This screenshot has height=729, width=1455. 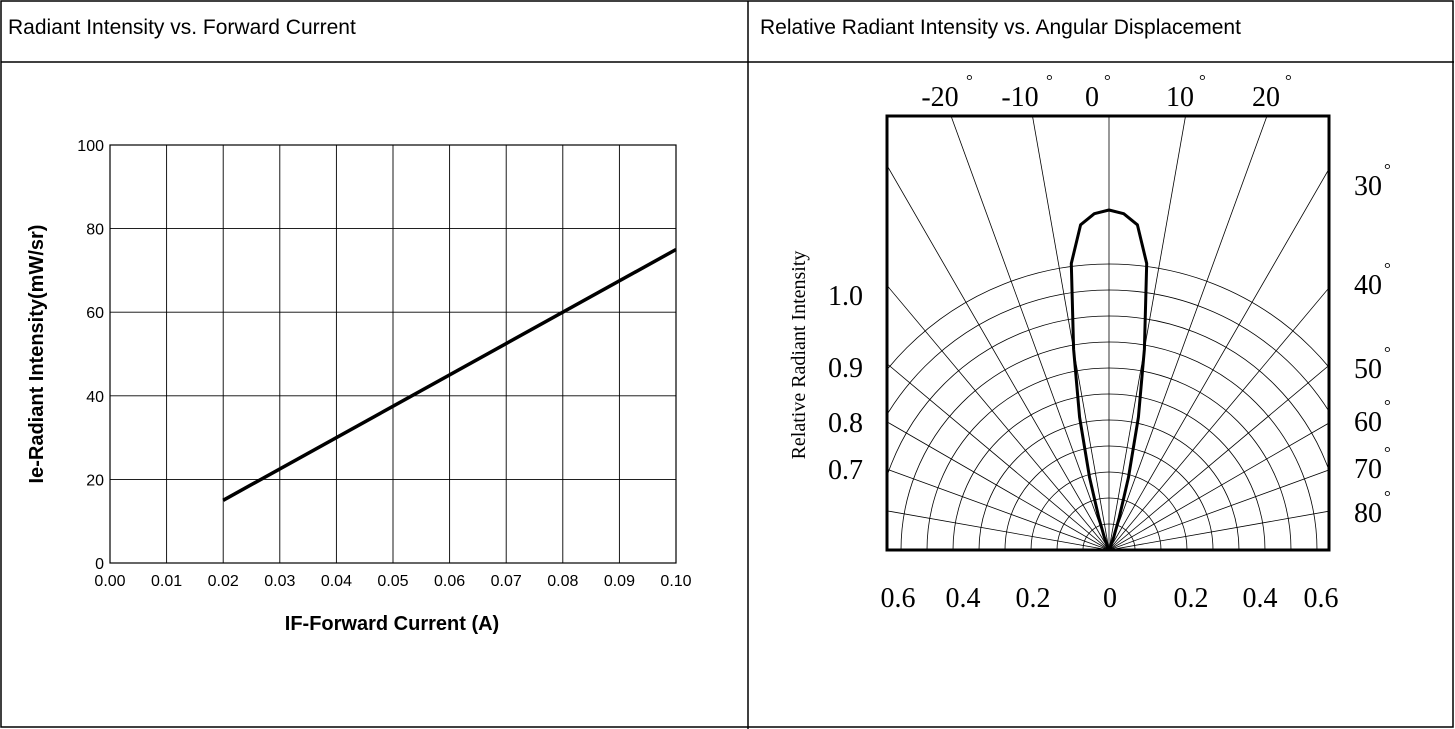 What do you see at coordinates (223, 581) in the screenshot?
I see `x-tick-label: 0.02` at bounding box center [223, 581].